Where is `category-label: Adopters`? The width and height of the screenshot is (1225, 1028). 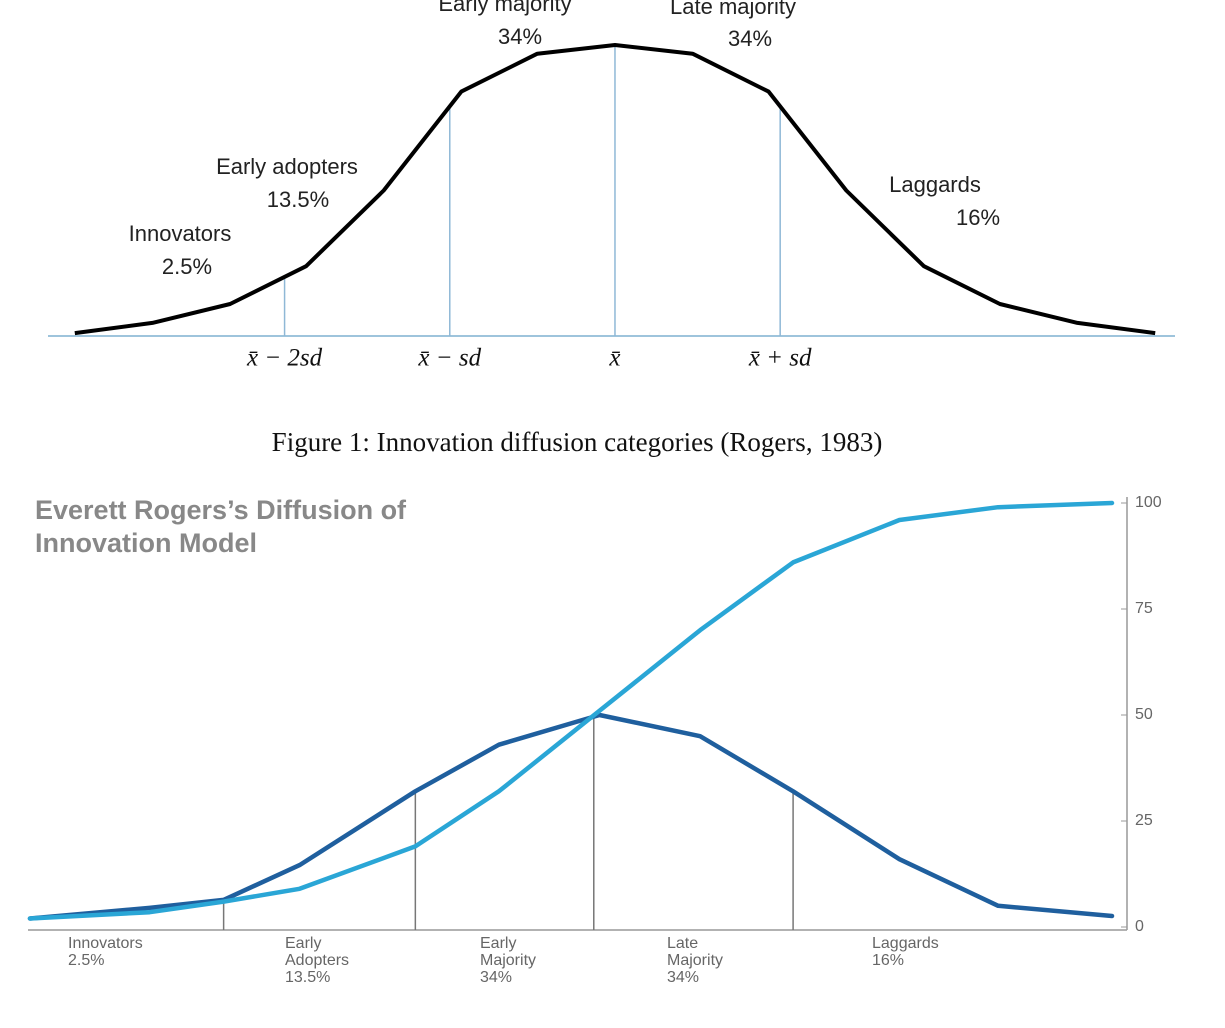 category-label: Adopters is located at coordinates (317, 960).